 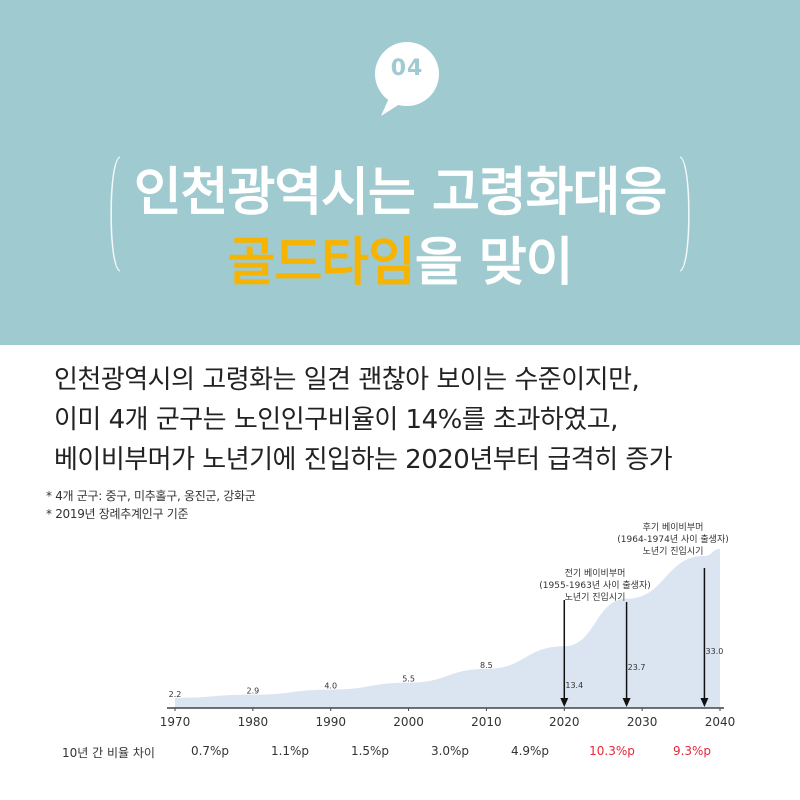 I want to click on diff-value: 4.9%p, so click(x=530, y=751).